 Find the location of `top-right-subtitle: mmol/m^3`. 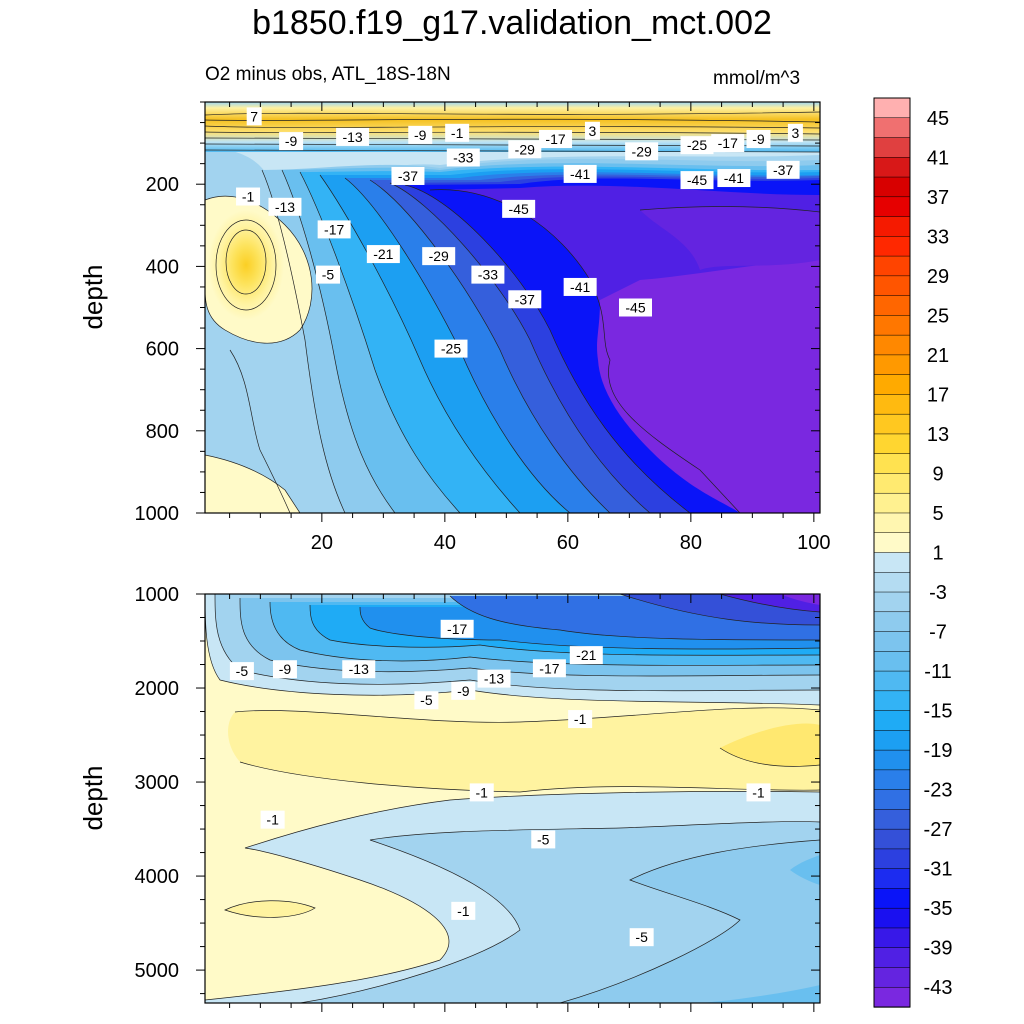

top-right-subtitle: mmol/m^3 is located at coordinates (757, 78).